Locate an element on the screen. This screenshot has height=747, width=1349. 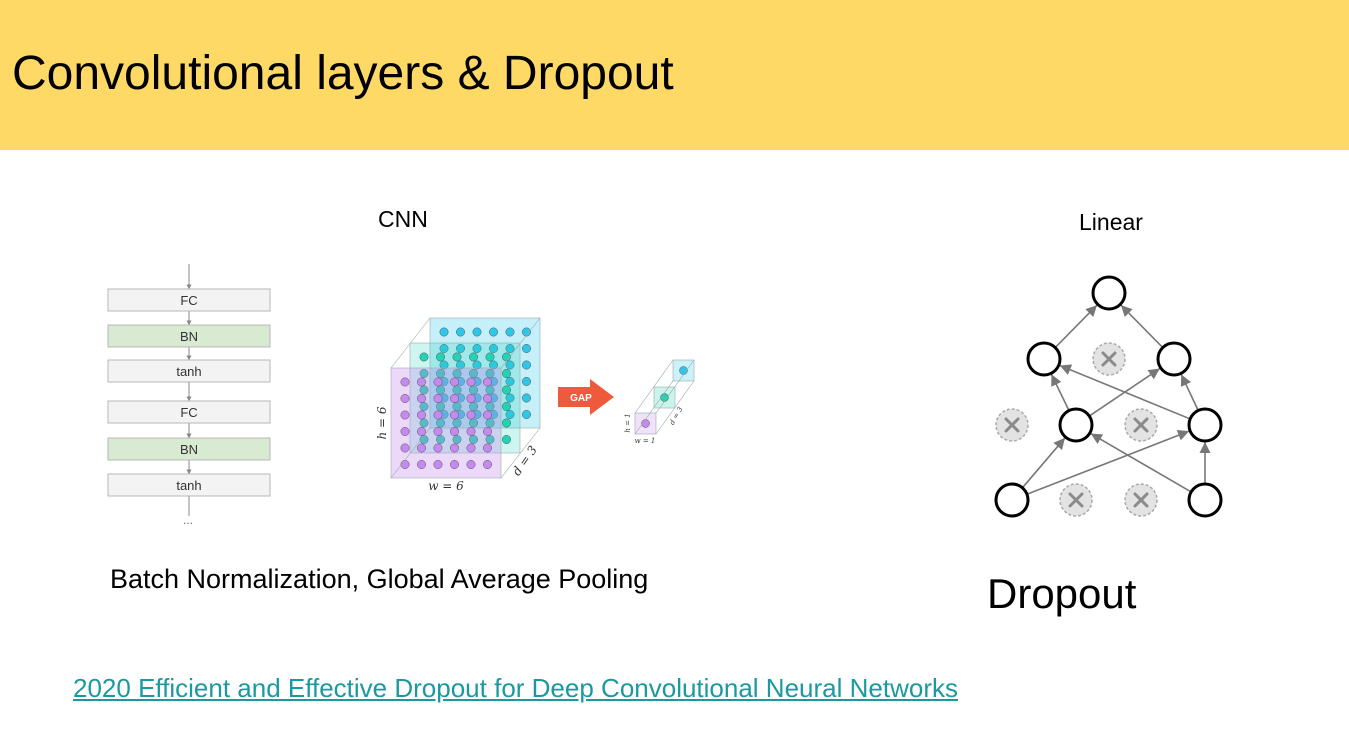
global-average-pooling-figure: h = 6 w = 6 d = 3 GAP h = 1 w = 1 d = 3 is located at coordinates (535, 405).